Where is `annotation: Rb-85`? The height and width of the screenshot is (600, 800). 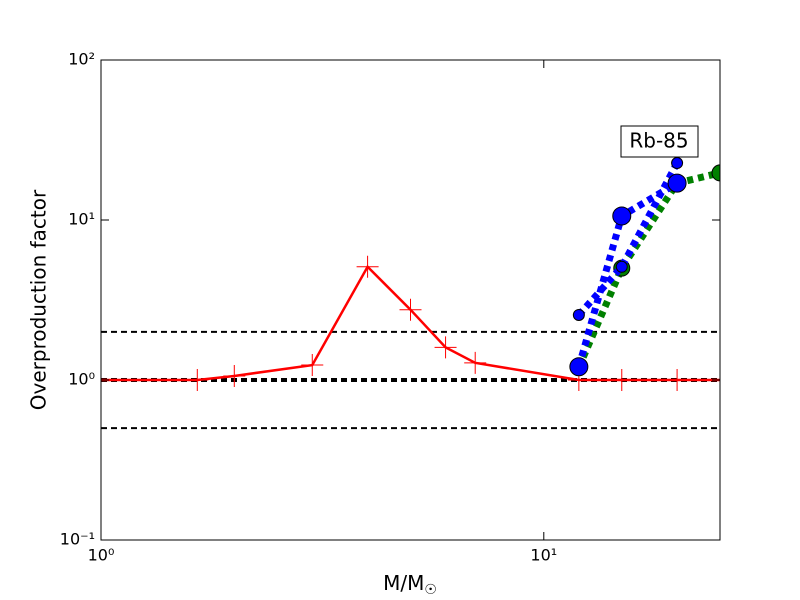
annotation: Rb-85 is located at coordinates (658, 141).